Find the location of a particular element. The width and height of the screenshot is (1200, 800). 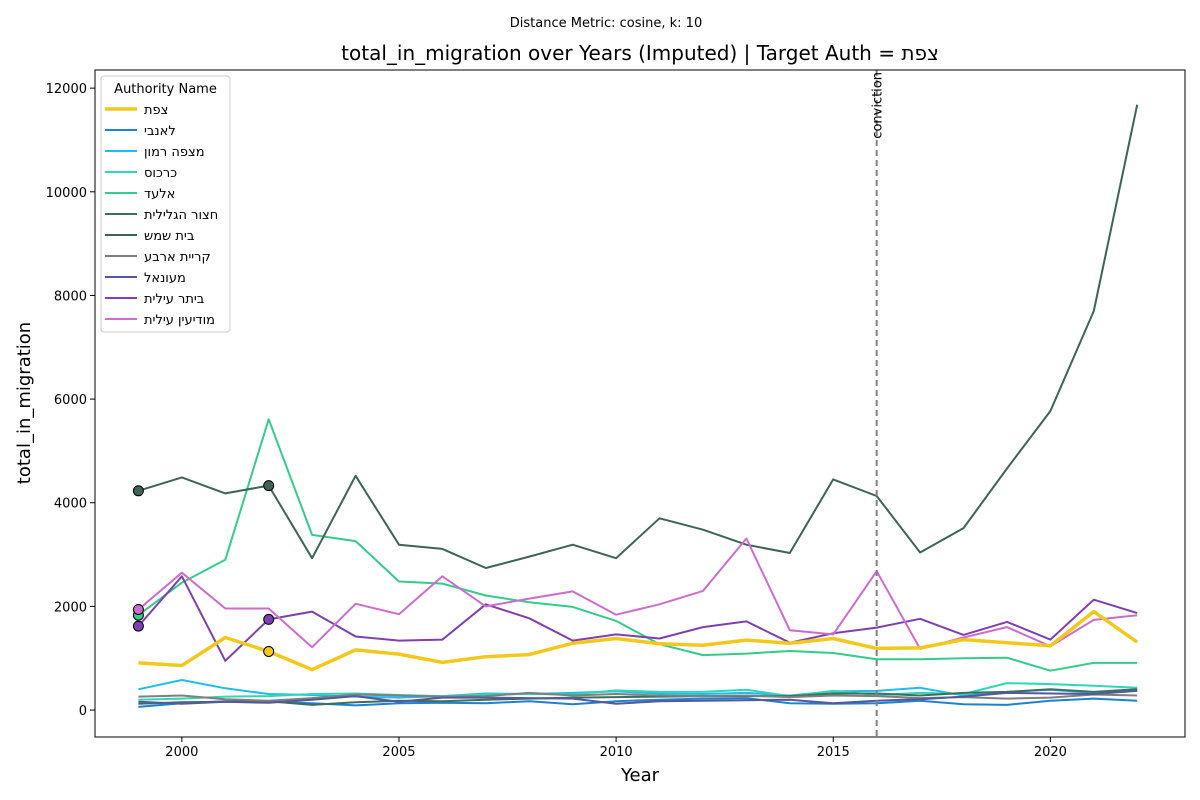

legend-box is located at coordinates (165, 204).